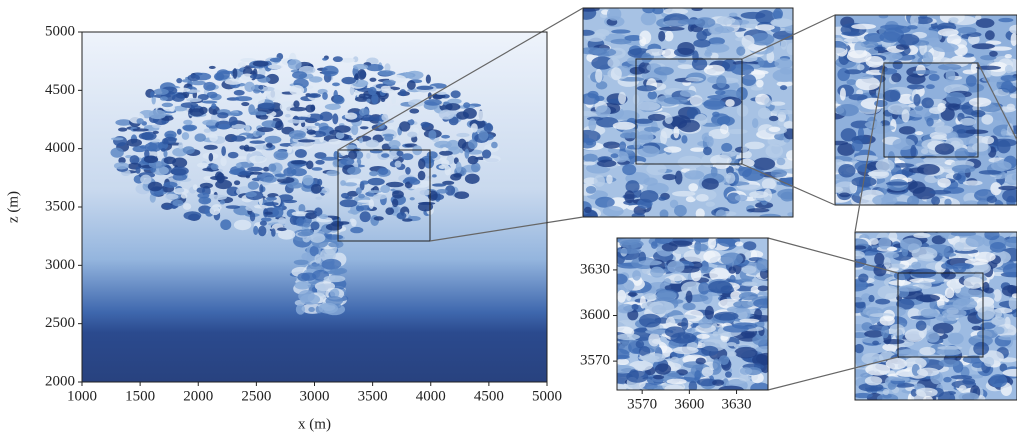  Describe the element at coordinates (198, 396) in the screenshot. I see `x-tick-label: 2000` at that location.